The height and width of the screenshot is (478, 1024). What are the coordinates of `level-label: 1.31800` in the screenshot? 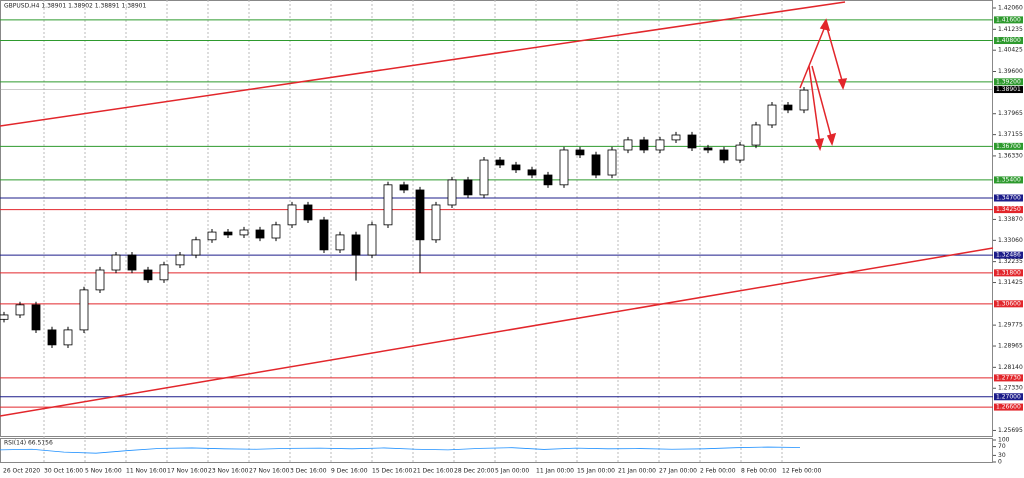 It's located at (1008, 272).